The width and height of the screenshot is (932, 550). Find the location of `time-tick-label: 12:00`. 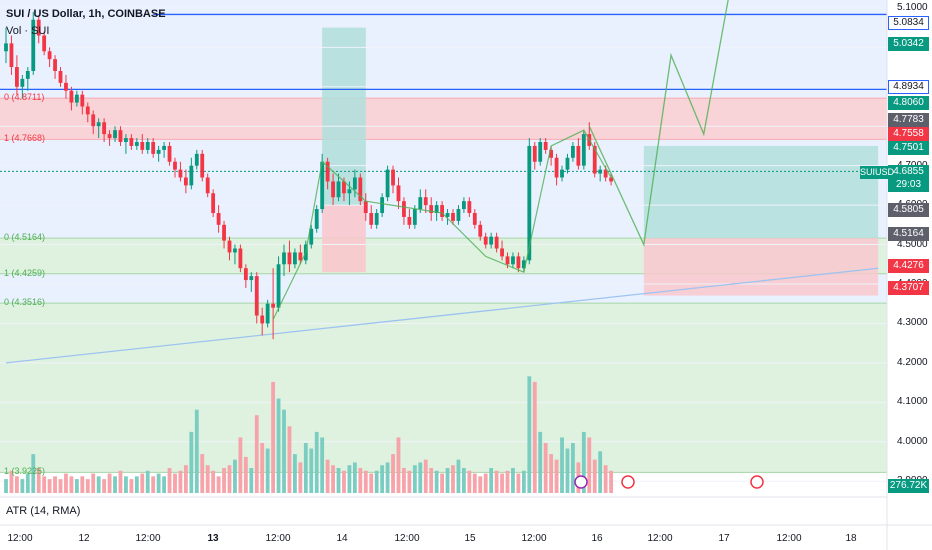

time-tick-label: 12:00 is located at coordinates (660, 538).